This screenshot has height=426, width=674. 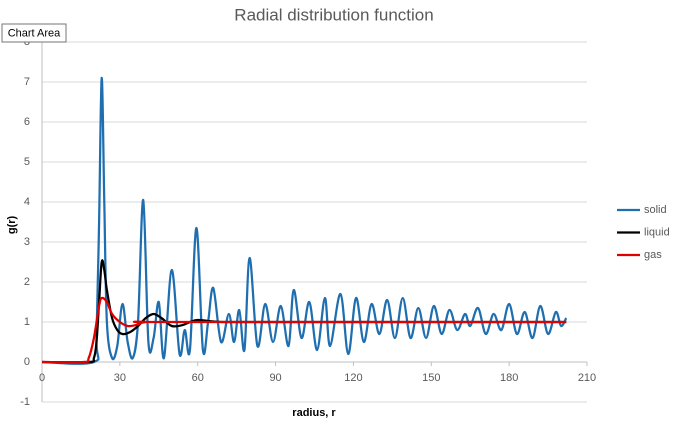 I want to click on legend: solid liquid gas, so click(x=643, y=232).